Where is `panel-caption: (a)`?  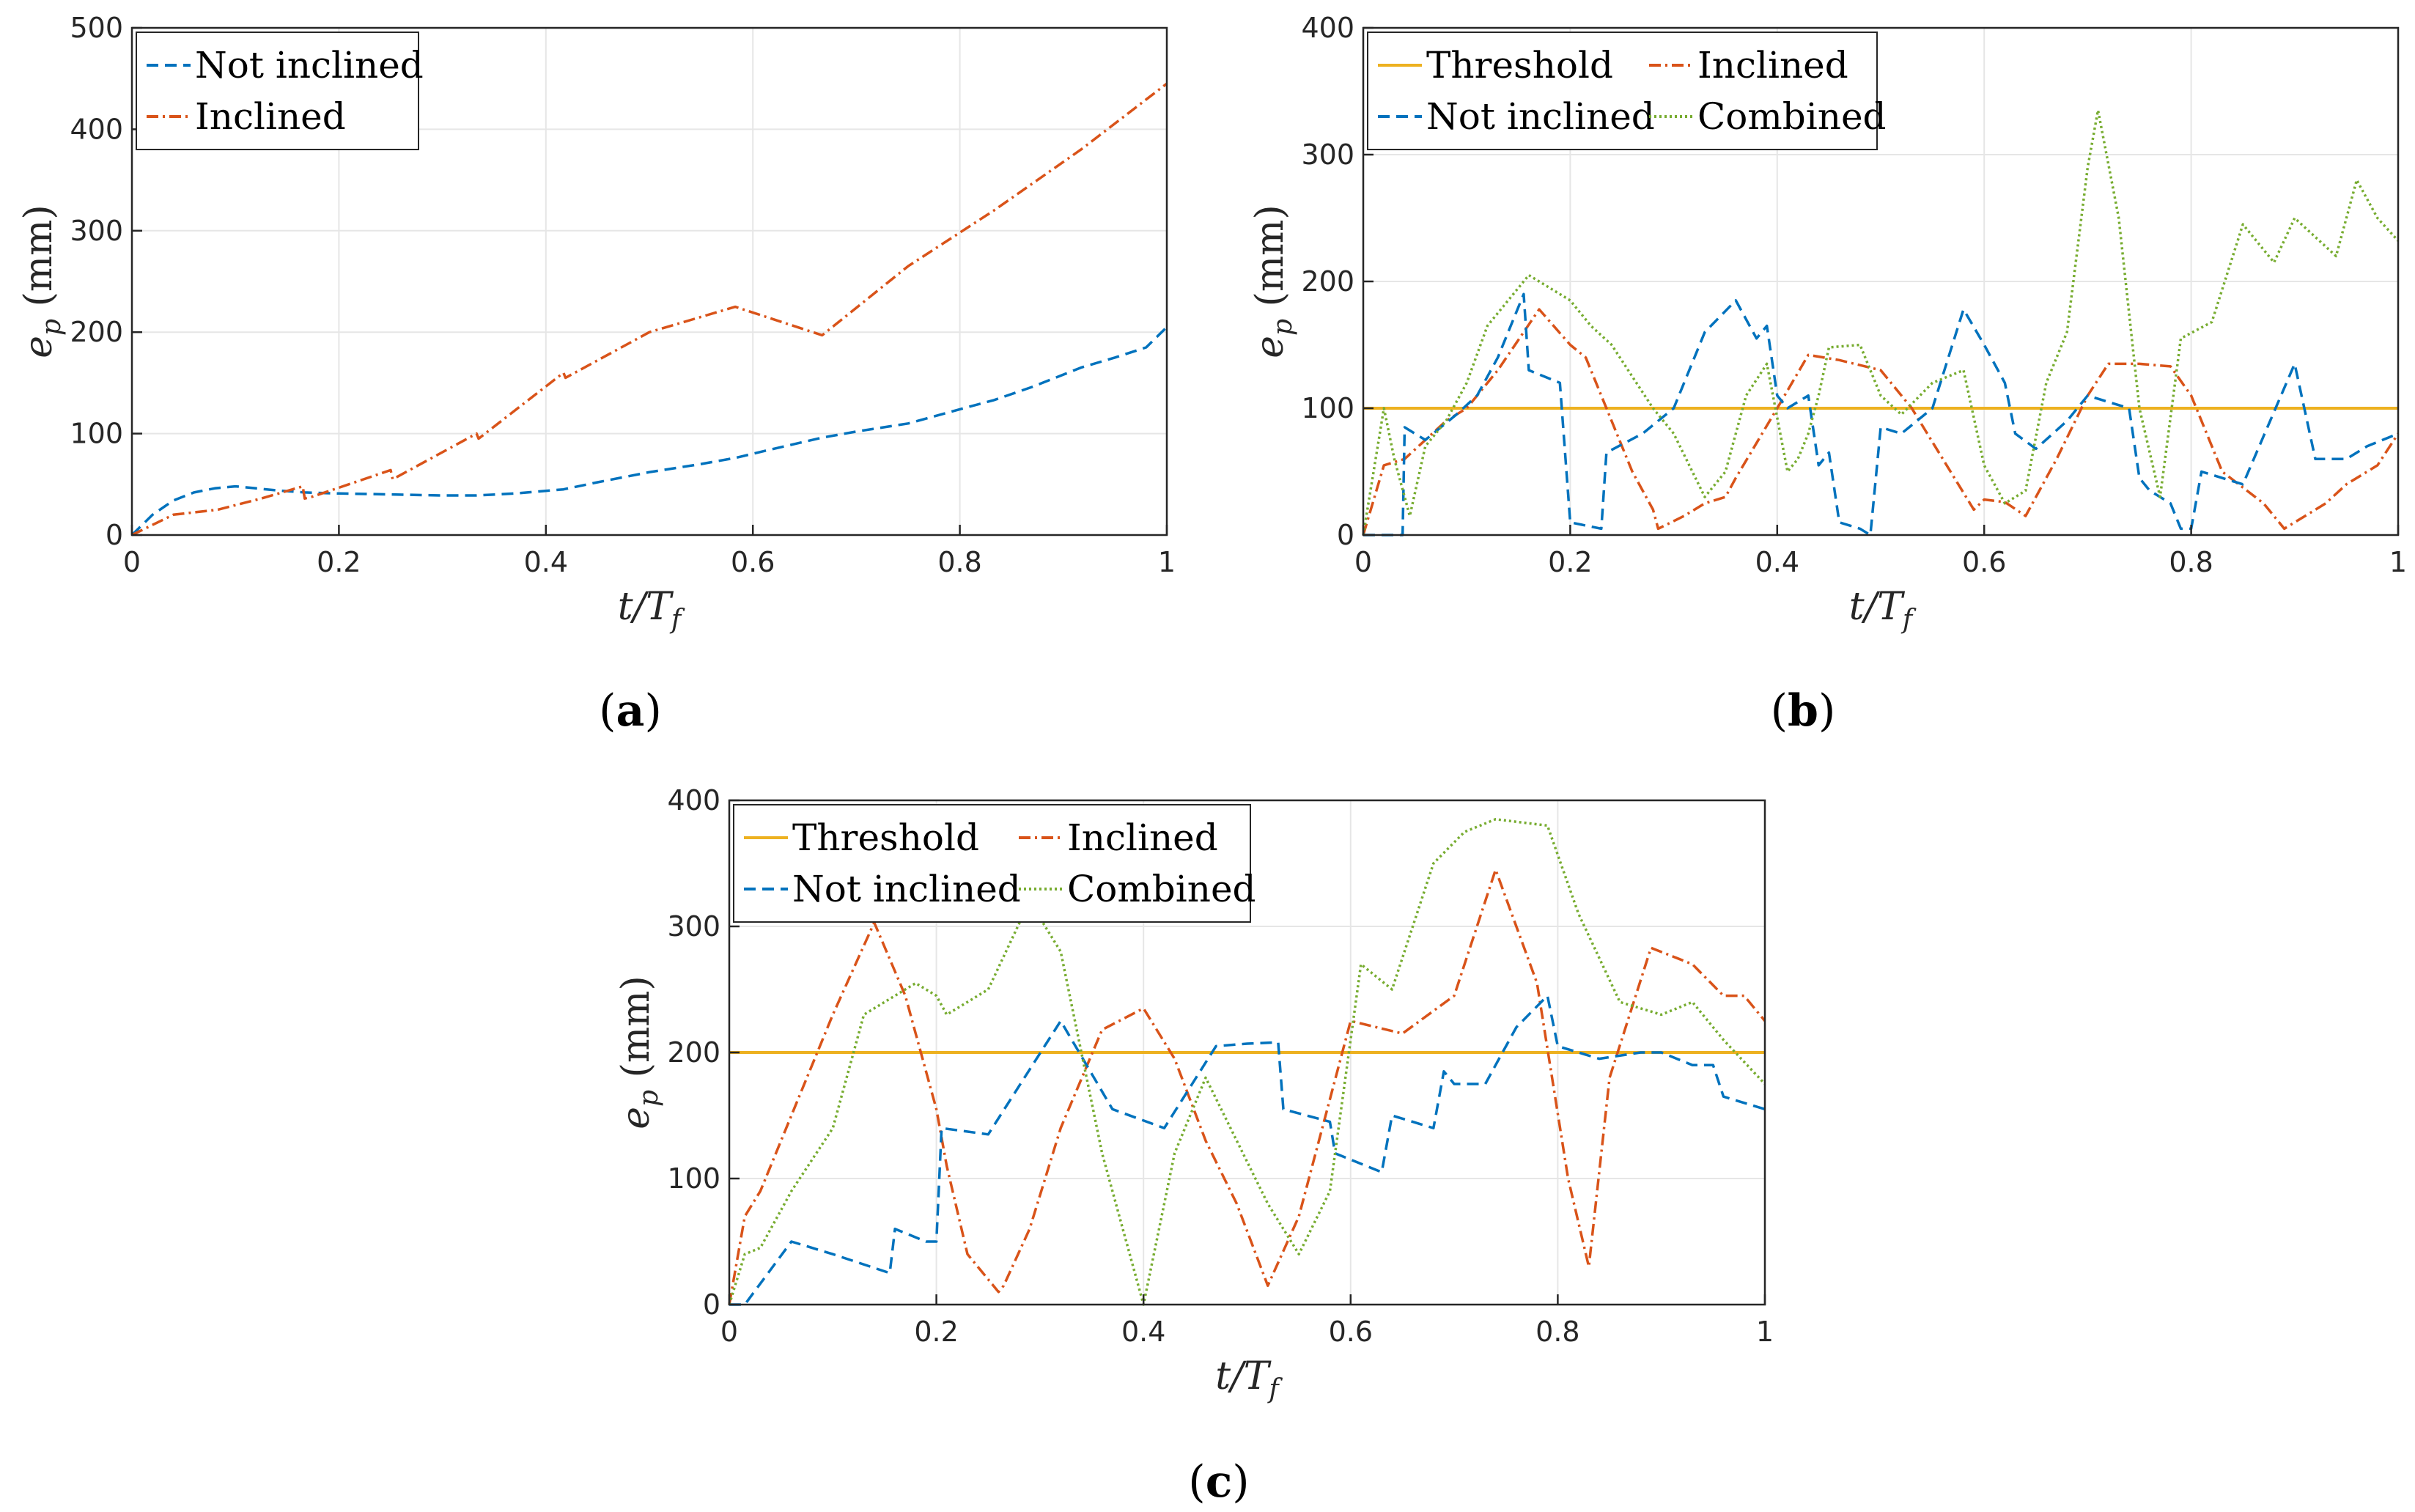 panel-caption: (a) is located at coordinates (630, 711).